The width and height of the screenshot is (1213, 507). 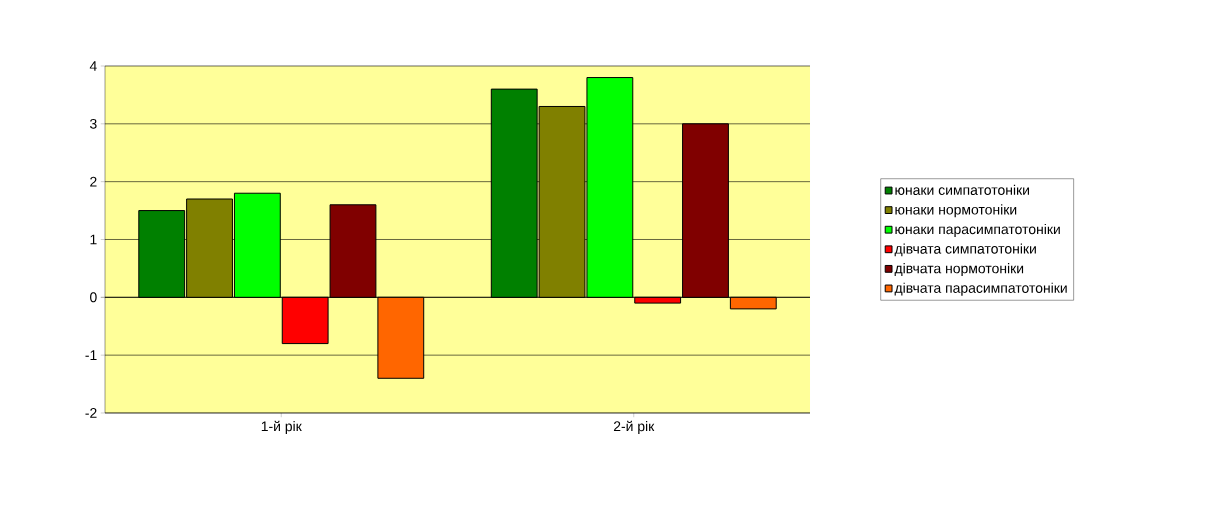 What do you see at coordinates (965, 250) in the screenshot?
I see `legend-label: дівчата симпатотоніки` at bounding box center [965, 250].